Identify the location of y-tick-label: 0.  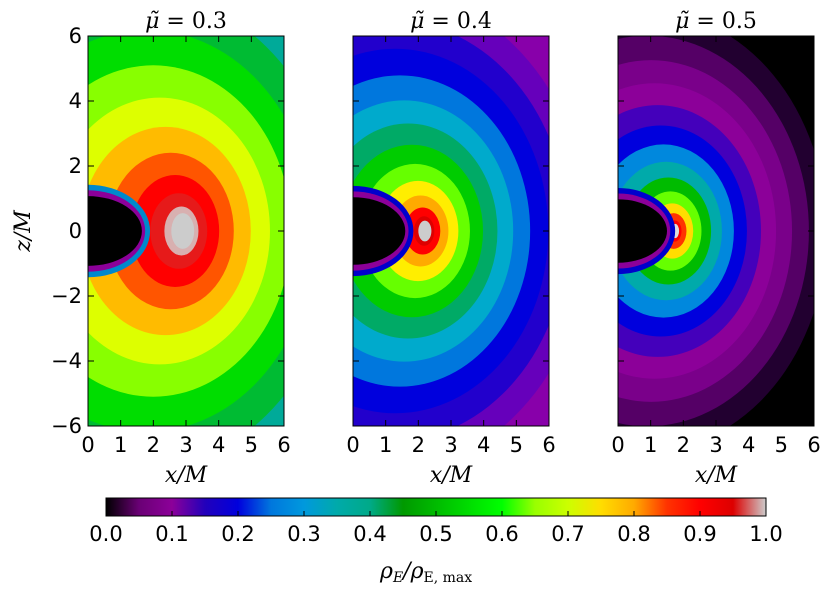
(75, 231).